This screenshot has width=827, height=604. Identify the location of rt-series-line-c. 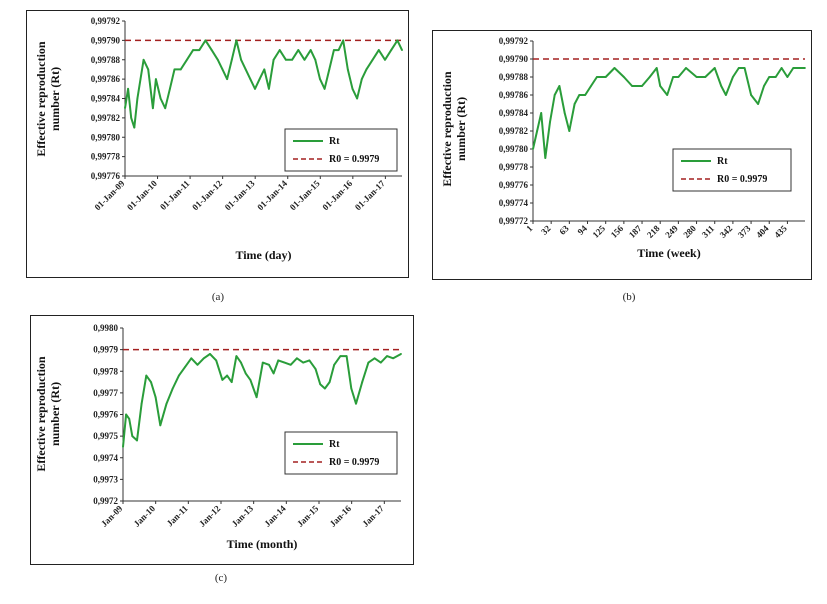
(262, 400).